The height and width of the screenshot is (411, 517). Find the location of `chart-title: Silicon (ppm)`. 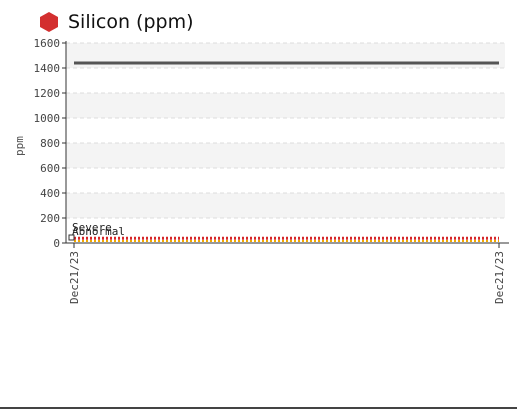

chart-title: Silicon (ppm) is located at coordinates (131, 22).